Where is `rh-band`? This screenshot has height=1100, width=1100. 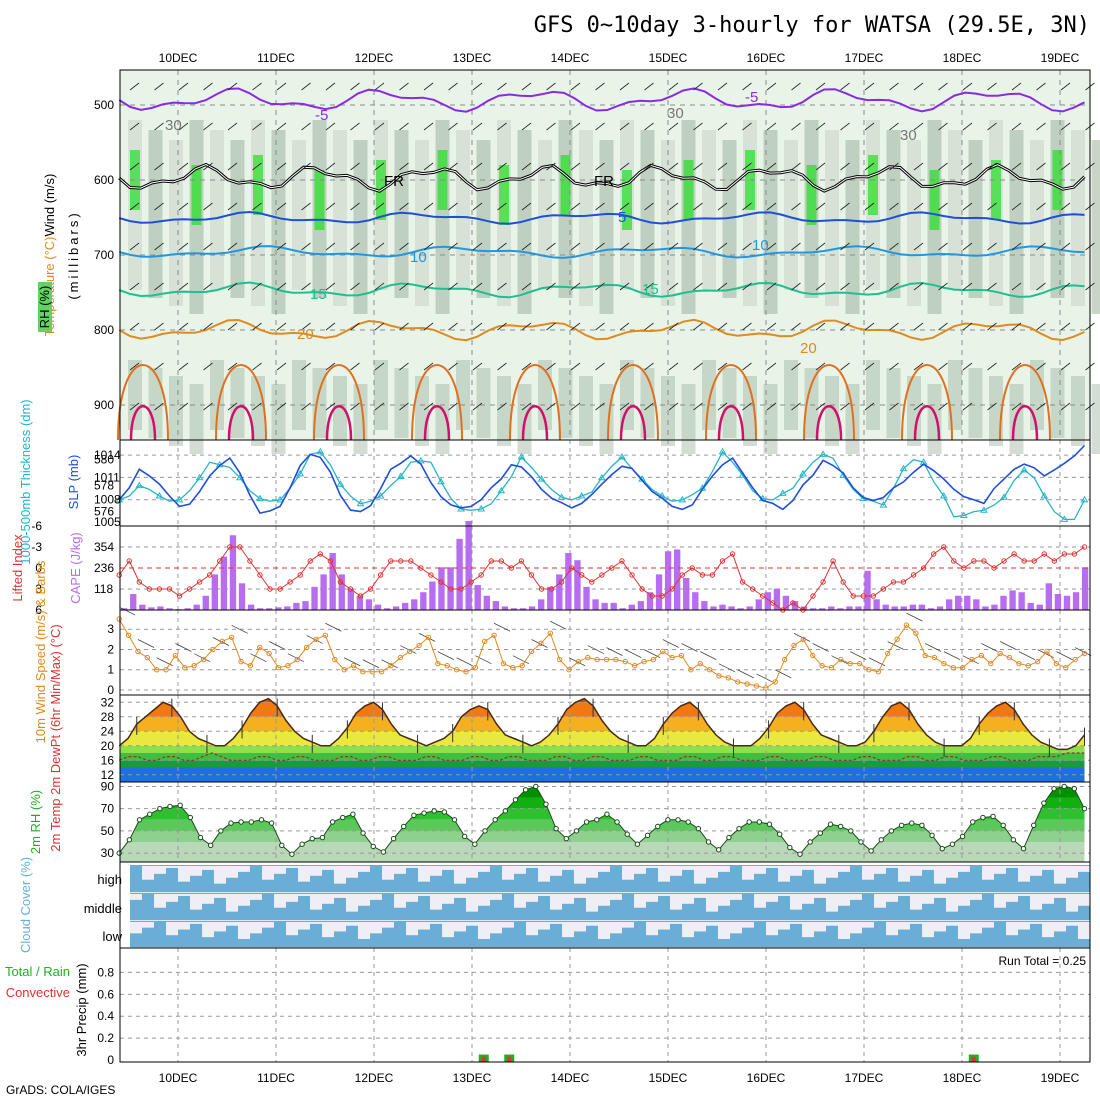
rh-band is located at coordinates (586, 218).